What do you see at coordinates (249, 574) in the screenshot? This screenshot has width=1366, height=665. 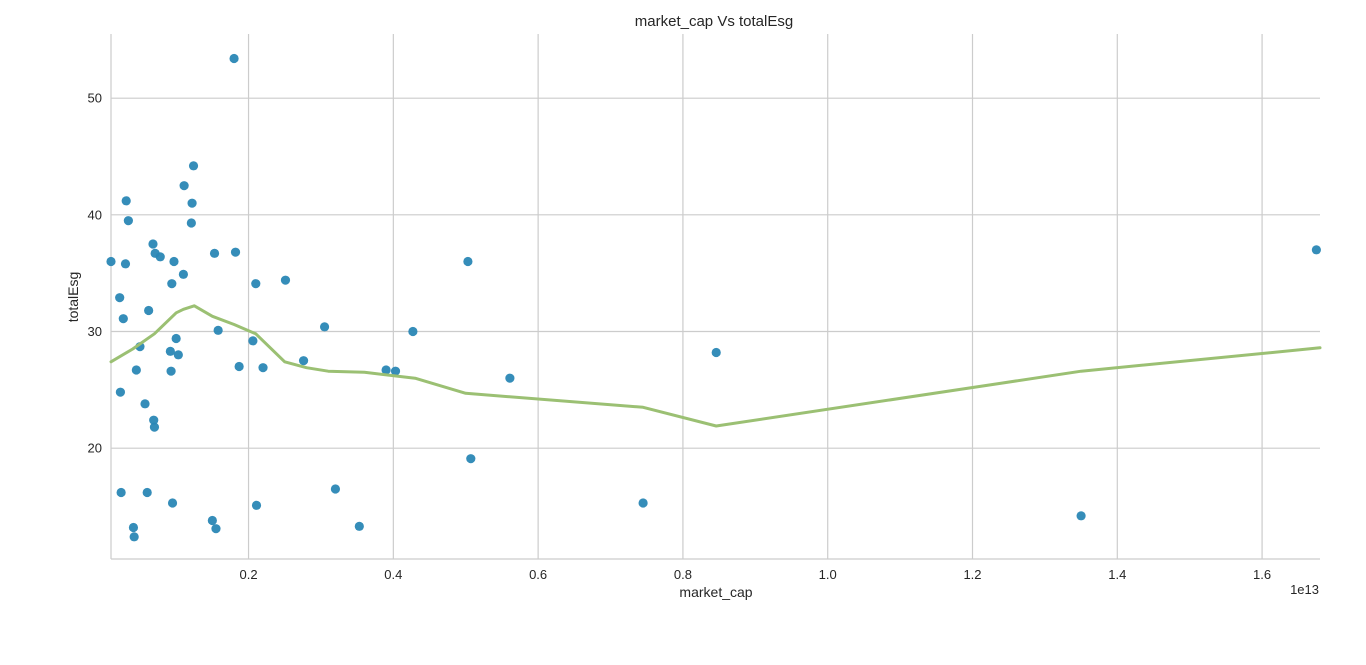 I see `x-tick-label: 0.2` at bounding box center [249, 574].